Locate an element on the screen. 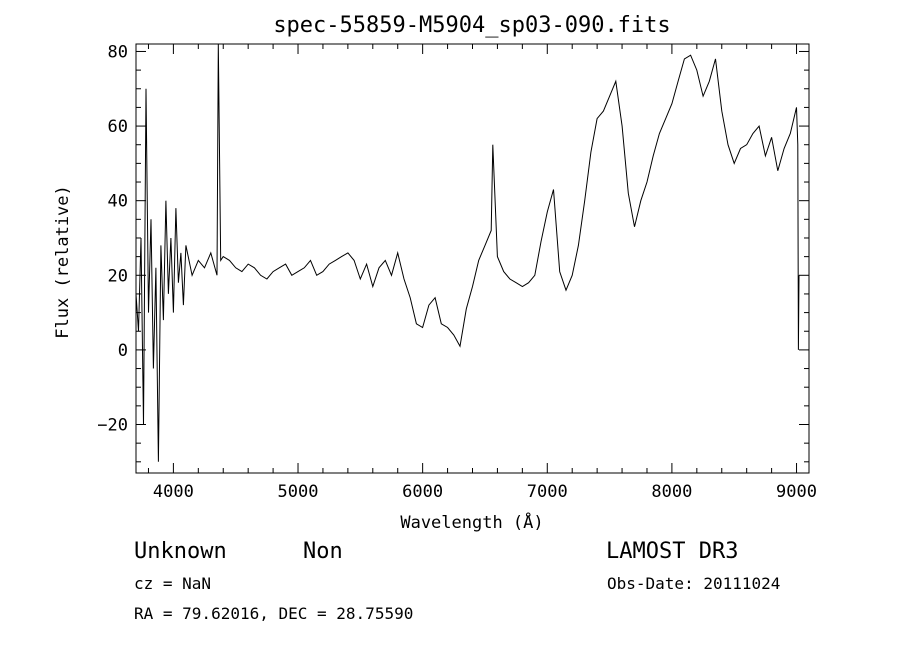 This screenshot has height=649, width=900. cz-label: cz = NaN is located at coordinates (172, 583).